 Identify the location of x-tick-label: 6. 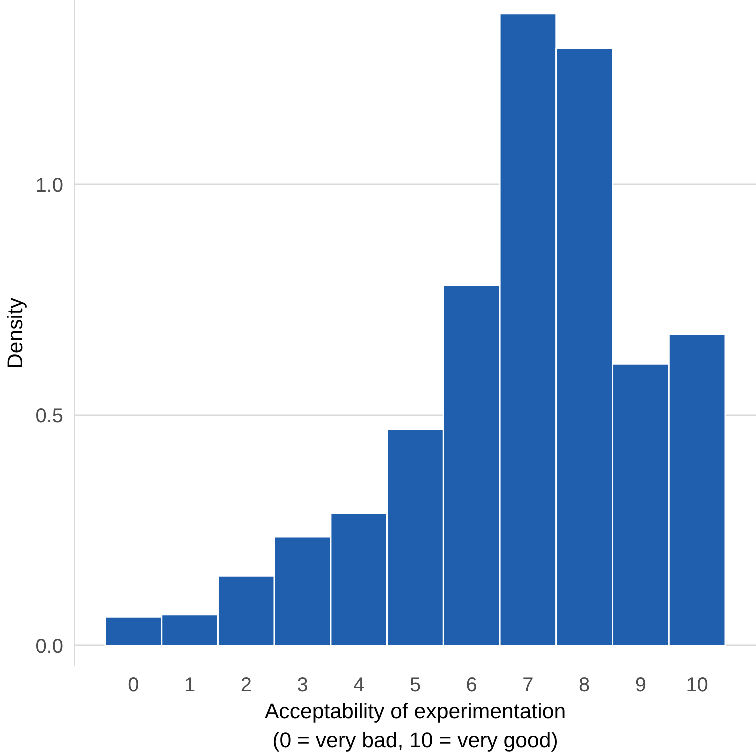
(472, 685).